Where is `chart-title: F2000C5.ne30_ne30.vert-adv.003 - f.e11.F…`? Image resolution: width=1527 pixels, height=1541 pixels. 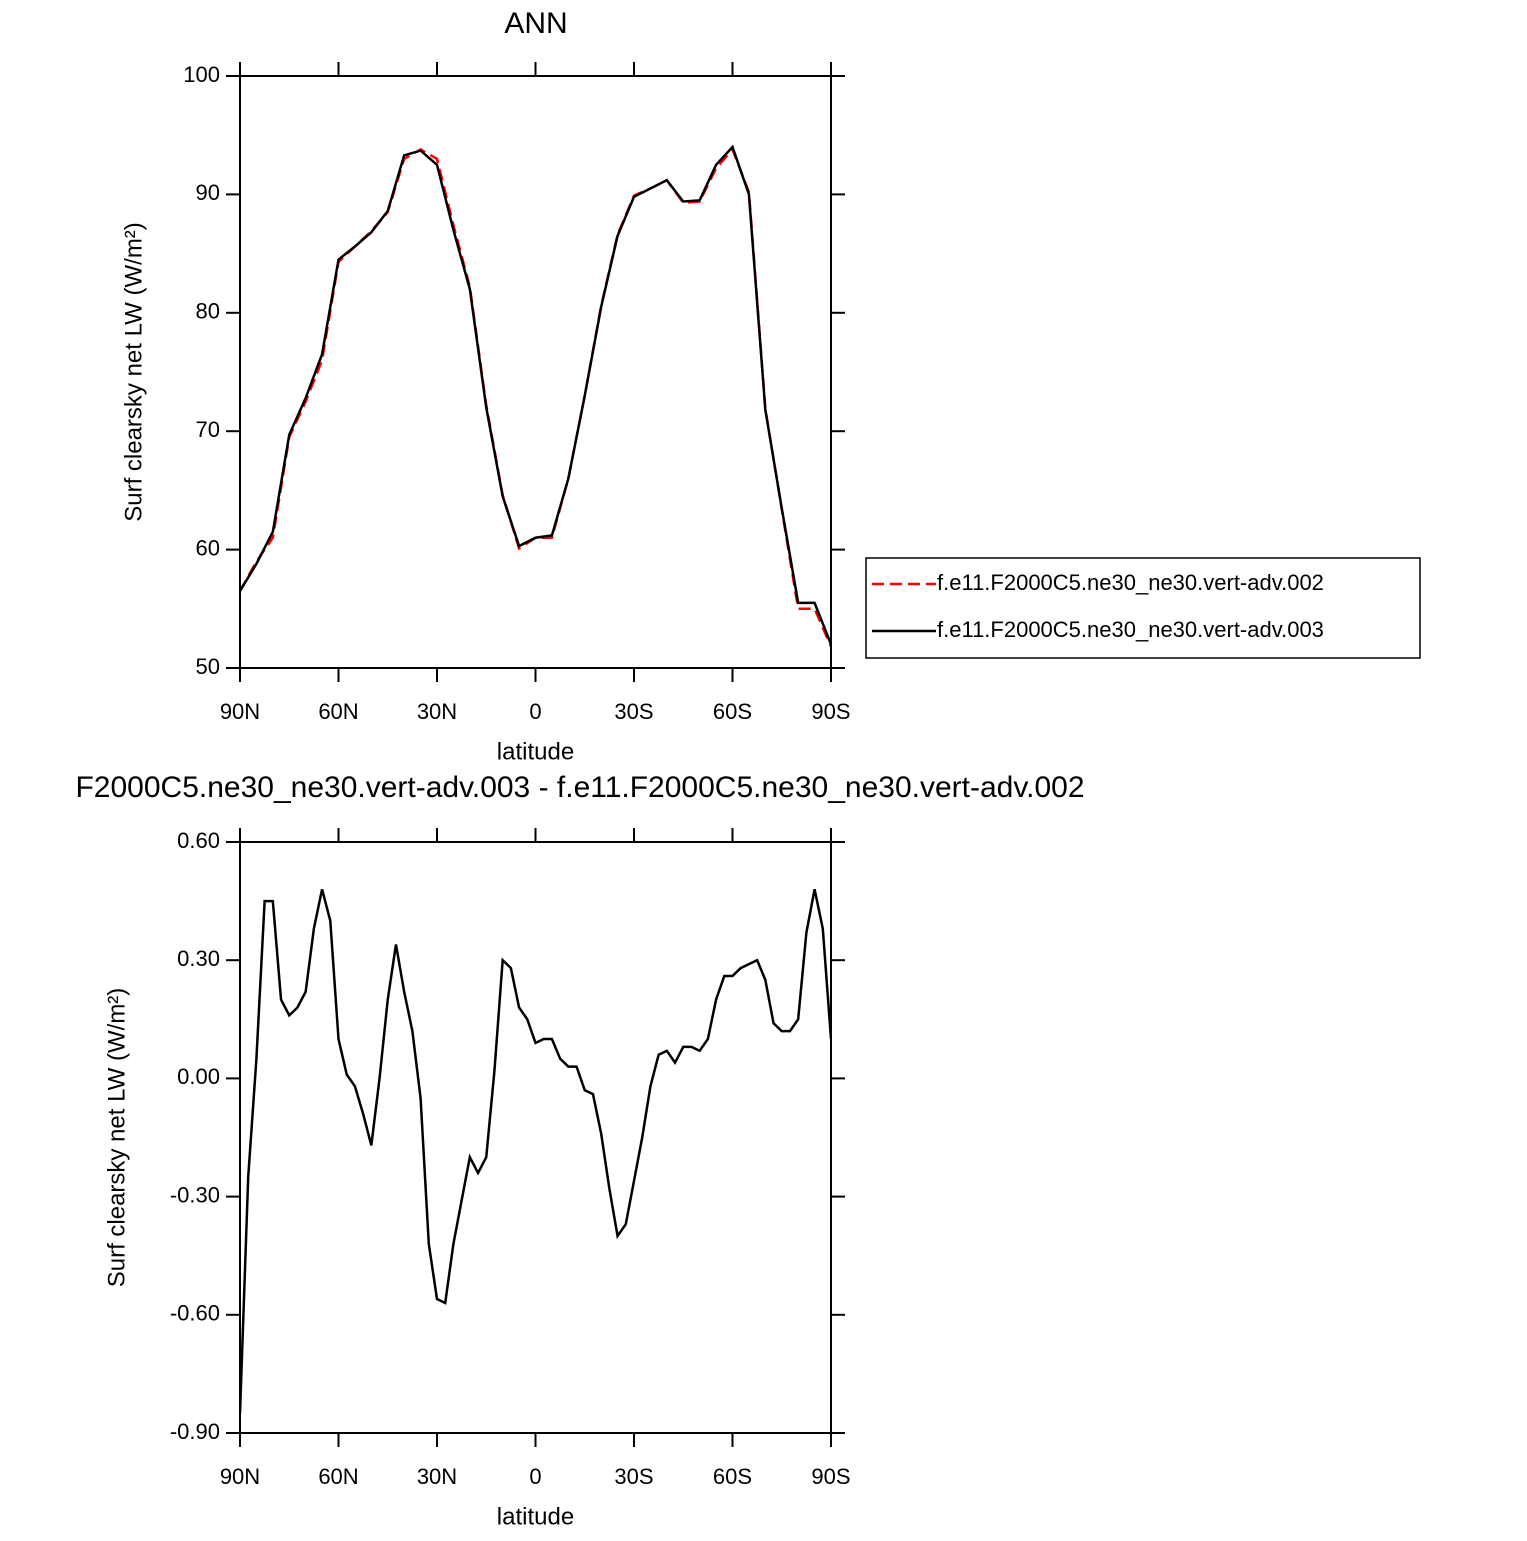
chart-title: F2000C5.ne30_ne30.vert-adv.003 - f.e11.F… is located at coordinates (579, 787).